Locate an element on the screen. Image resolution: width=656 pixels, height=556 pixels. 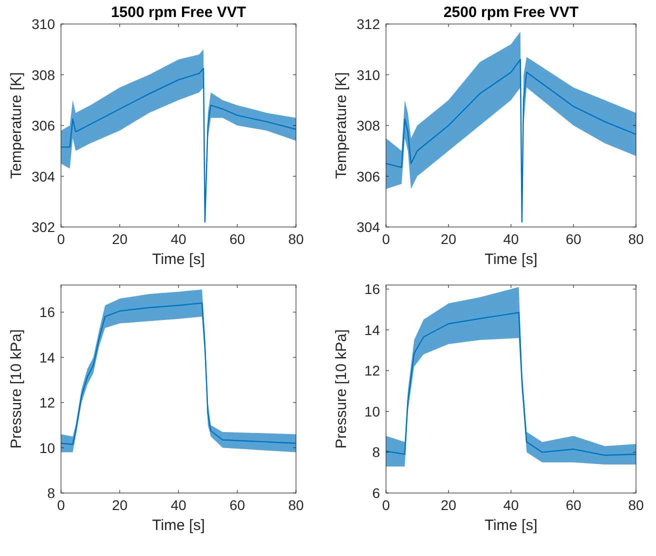
line-series is located at coordinates (511, 384).